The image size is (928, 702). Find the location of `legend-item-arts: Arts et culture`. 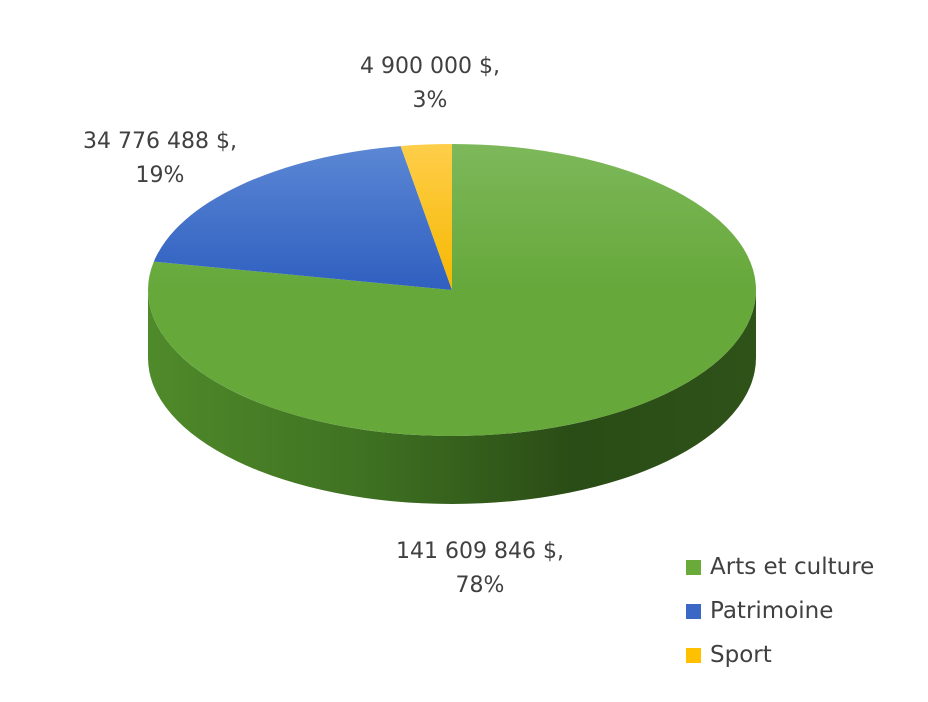

legend-item-arts: Arts et culture is located at coordinates (780, 567).